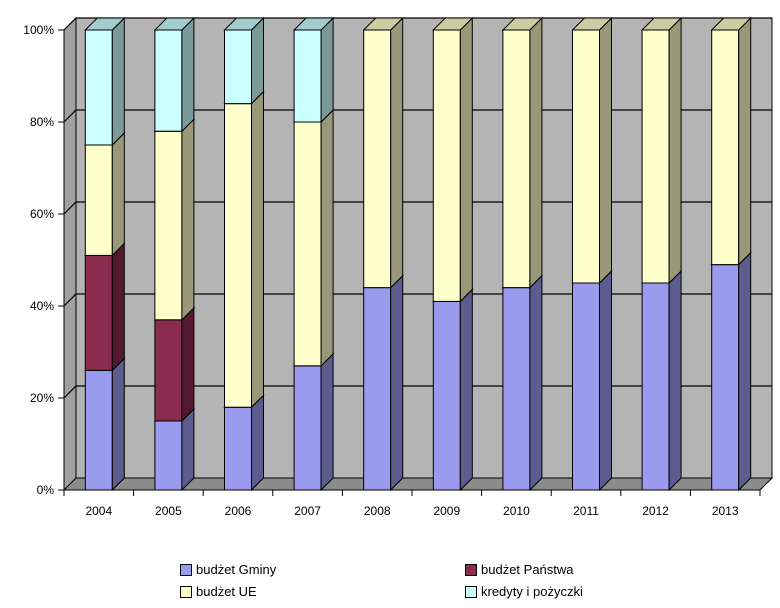  I want to click on bar-stack-2009, so click(453, 254).